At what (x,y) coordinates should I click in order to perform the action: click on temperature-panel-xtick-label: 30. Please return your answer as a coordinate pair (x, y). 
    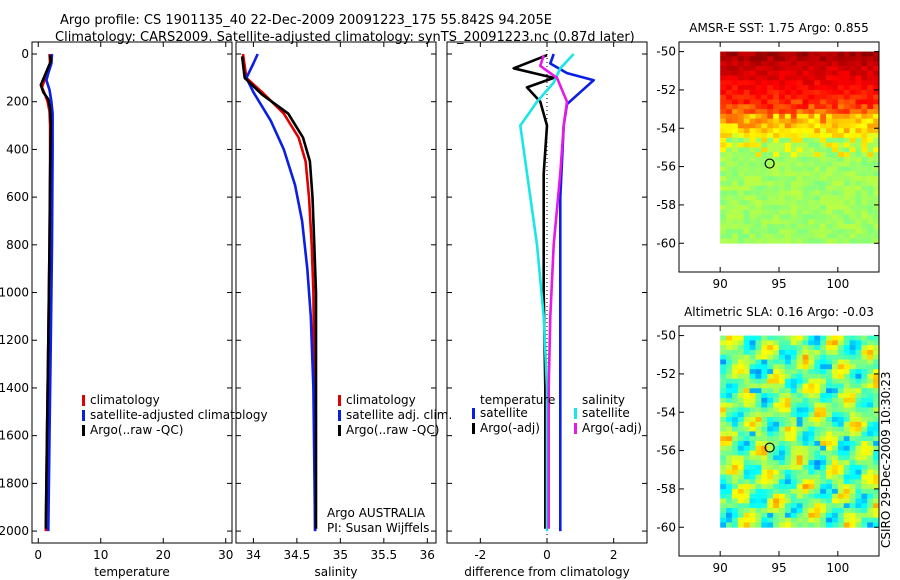
    Looking at the image, I should click on (225, 555).